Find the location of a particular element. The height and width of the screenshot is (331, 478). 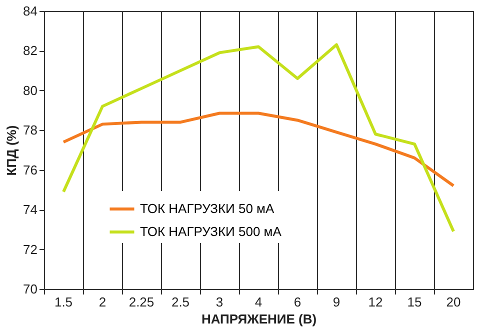

legend-label: ТОК НАГРУЗКИ 50 мА is located at coordinates (207, 208).